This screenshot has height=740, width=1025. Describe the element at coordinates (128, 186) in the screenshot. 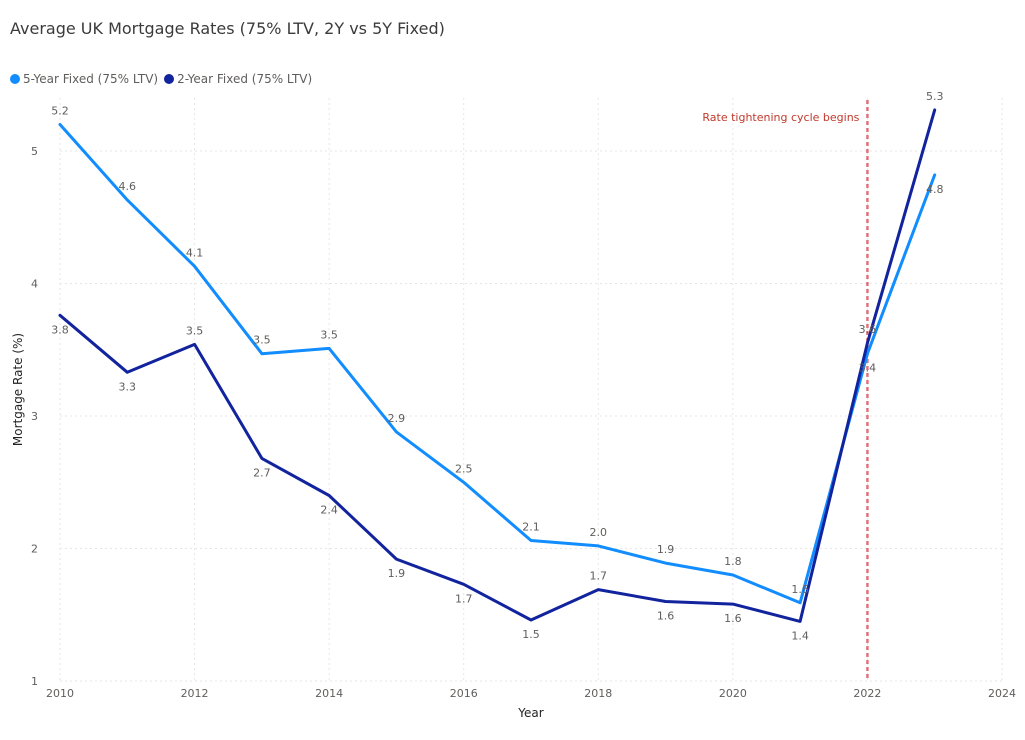

I see `data-label-5y: 4.6` at that location.